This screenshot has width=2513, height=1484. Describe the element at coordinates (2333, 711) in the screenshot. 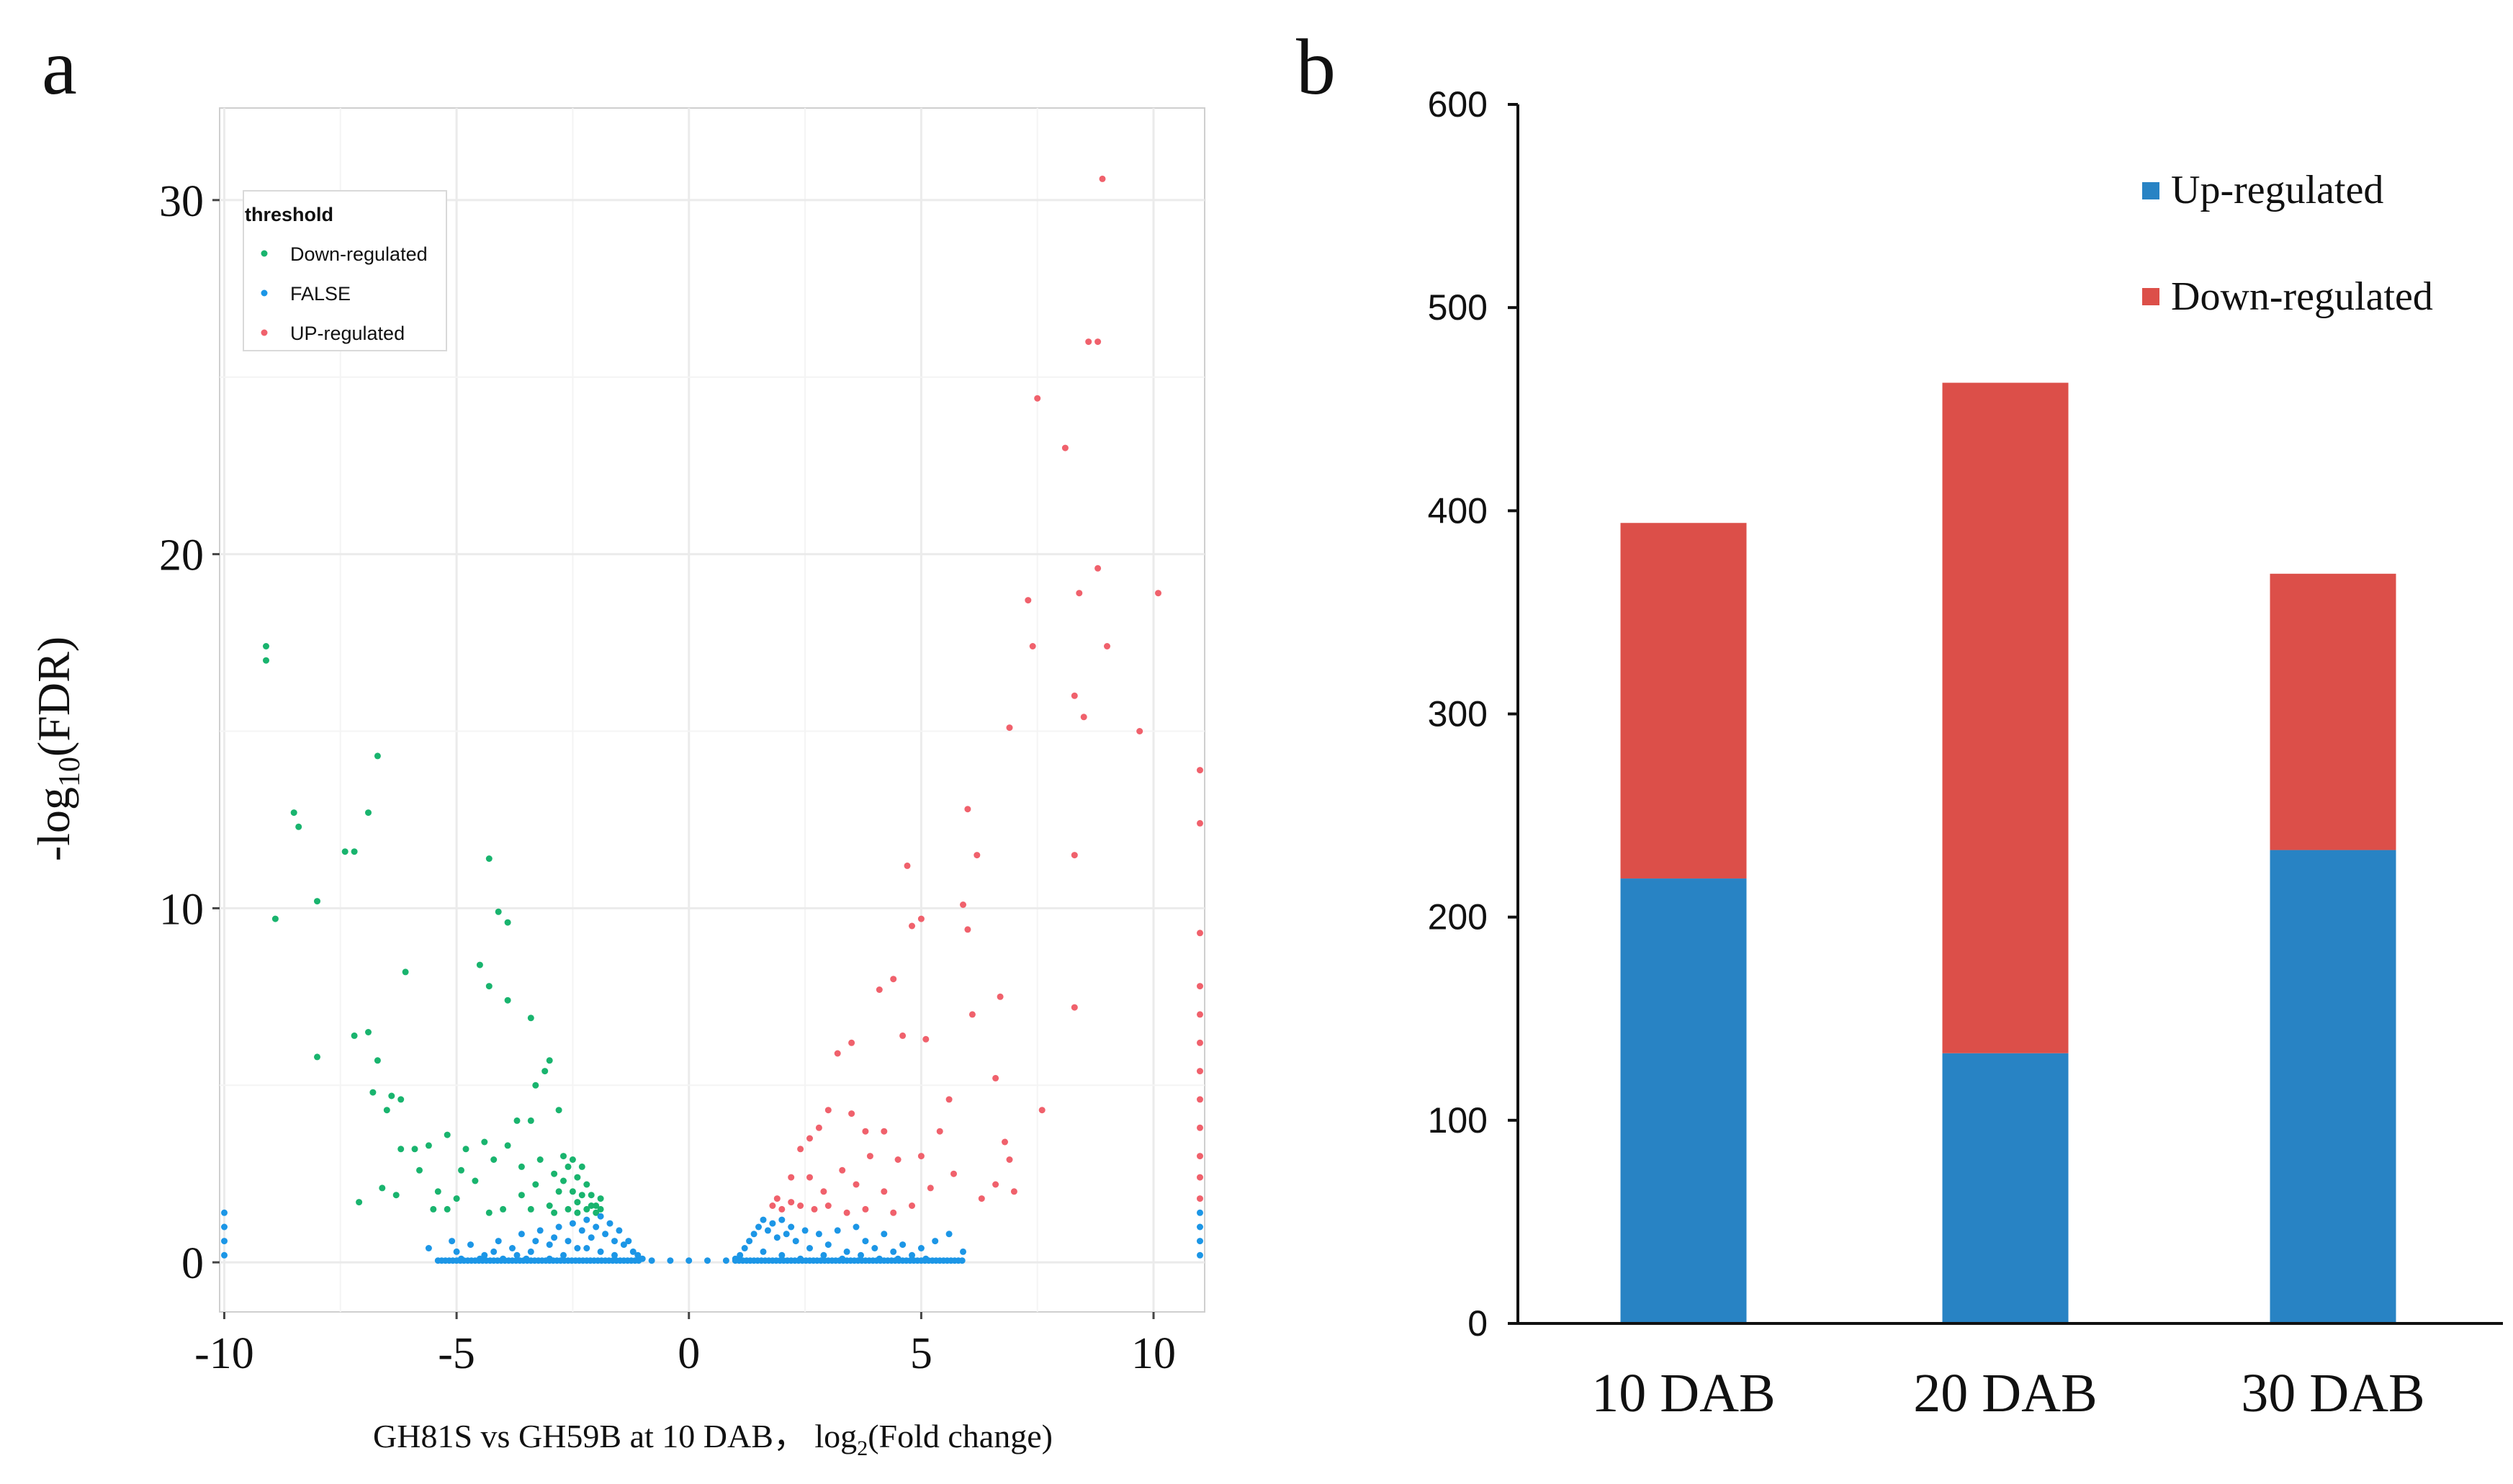

I see `bar-30-dab-down-regulated` at that location.